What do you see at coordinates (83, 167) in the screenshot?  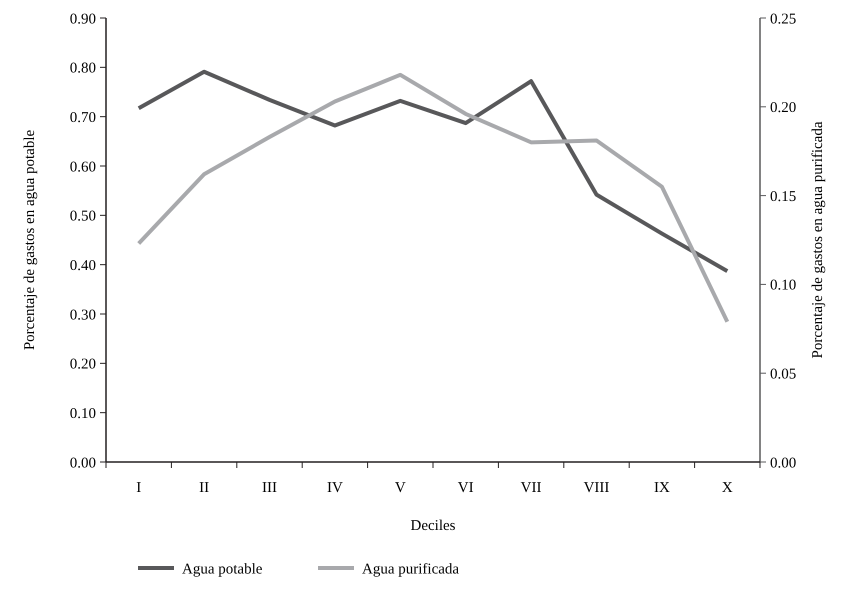 I see `y-tick-label: 0.60` at bounding box center [83, 167].